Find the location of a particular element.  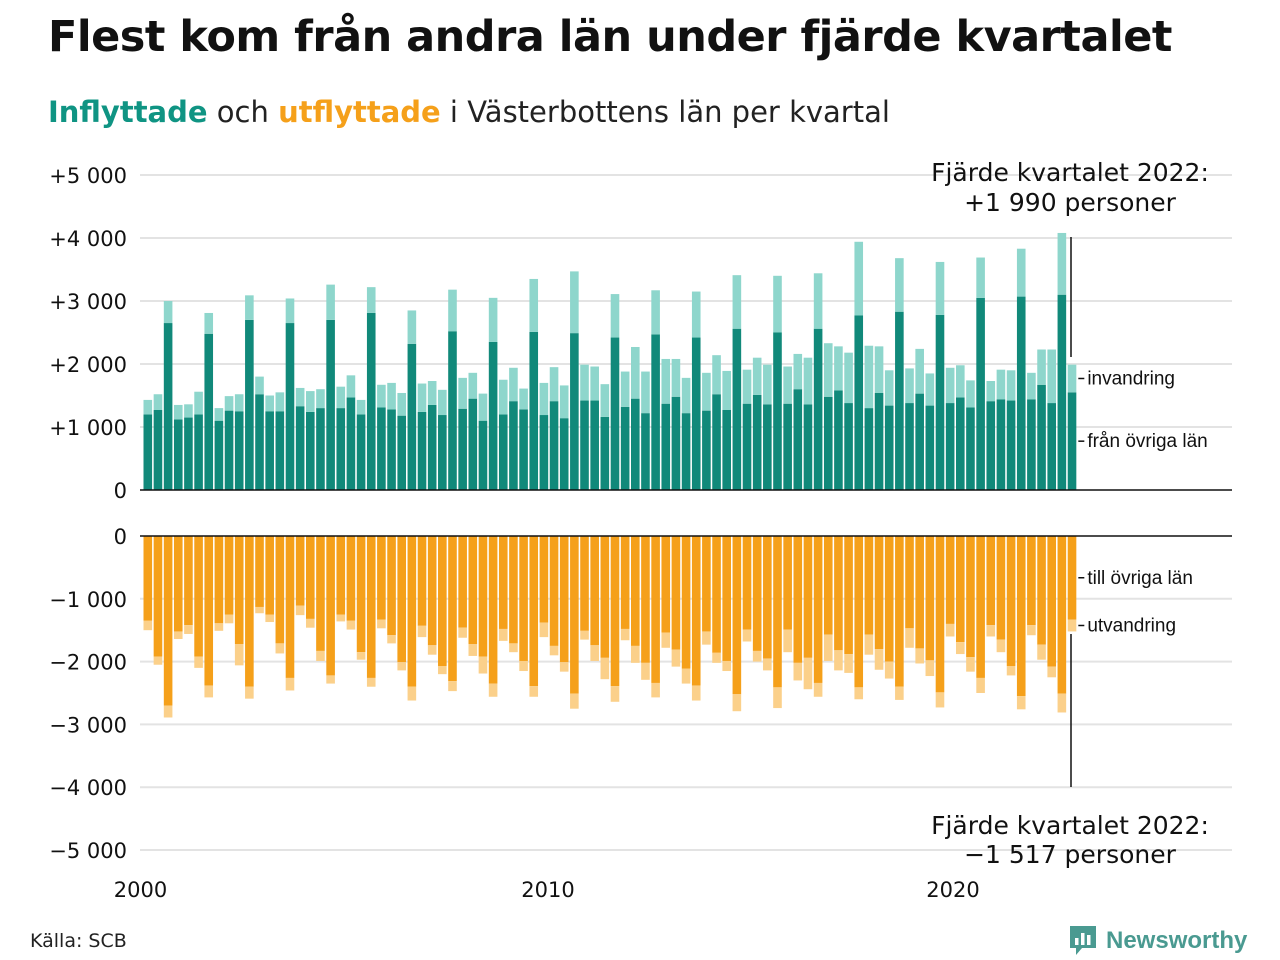

label-invandring: invandring is located at coordinates (1131, 378).